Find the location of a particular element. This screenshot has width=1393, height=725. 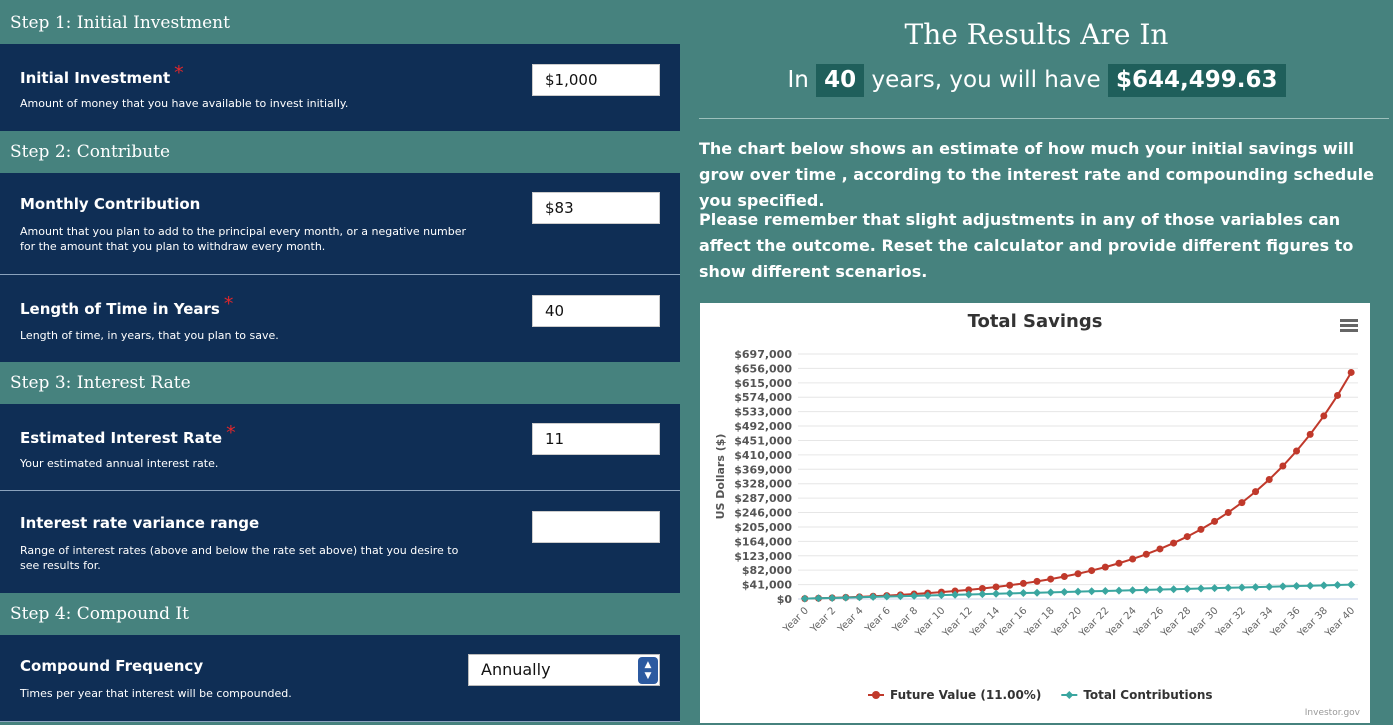

results-title: The Results Are In is located at coordinates (1036, 34).